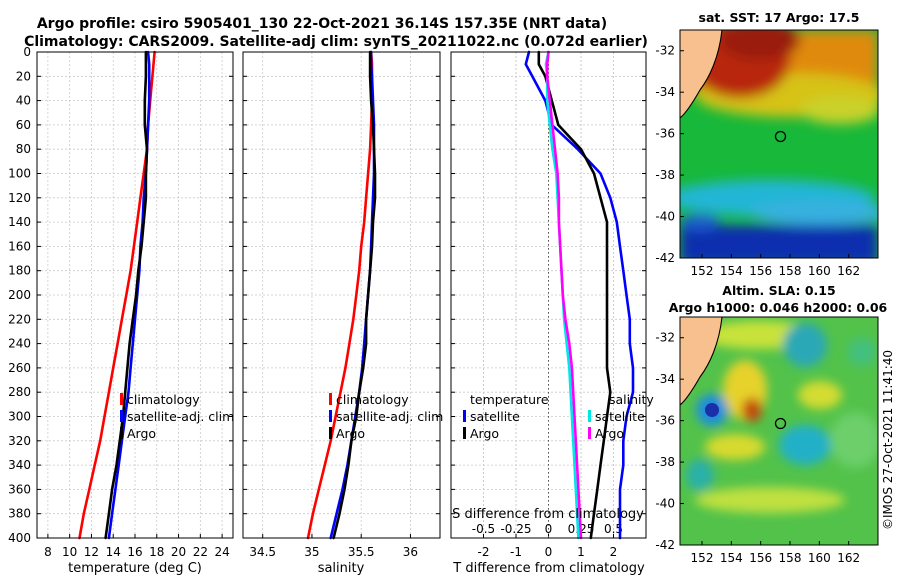 The image size is (900, 584). I want to click on depth-tick-label: 220, so click(19, 319).